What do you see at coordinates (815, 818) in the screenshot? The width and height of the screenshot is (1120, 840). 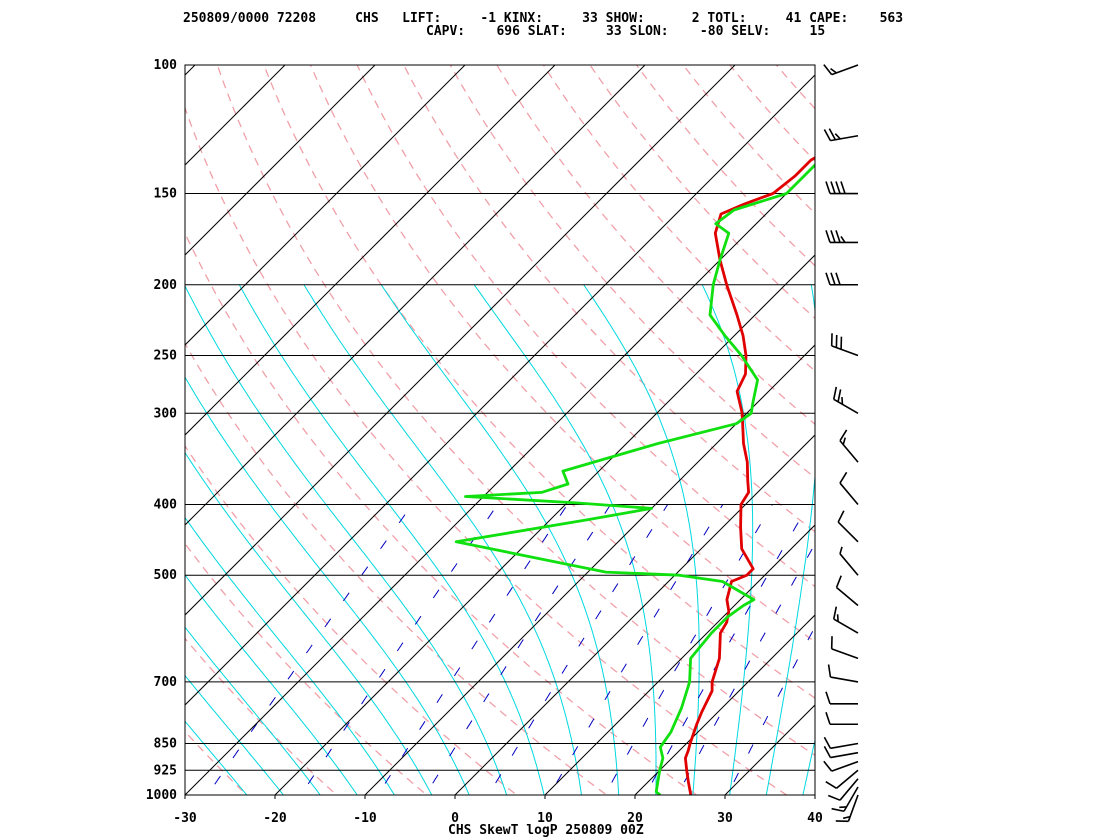 I see `temperature-tick-label: 40` at bounding box center [815, 818].